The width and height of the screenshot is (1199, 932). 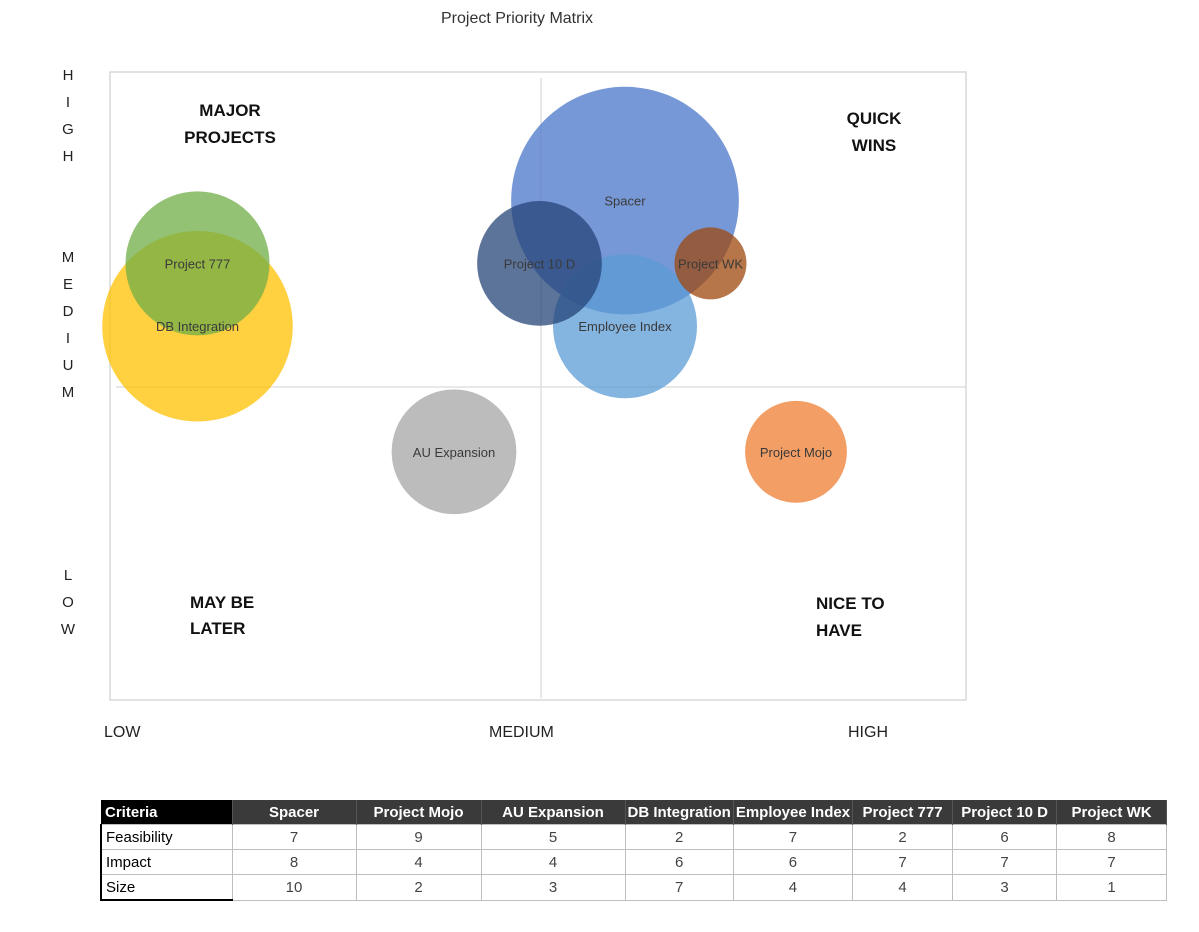 What do you see at coordinates (68, 338) in the screenshot?
I see `y-axis-medium-letter: I` at bounding box center [68, 338].